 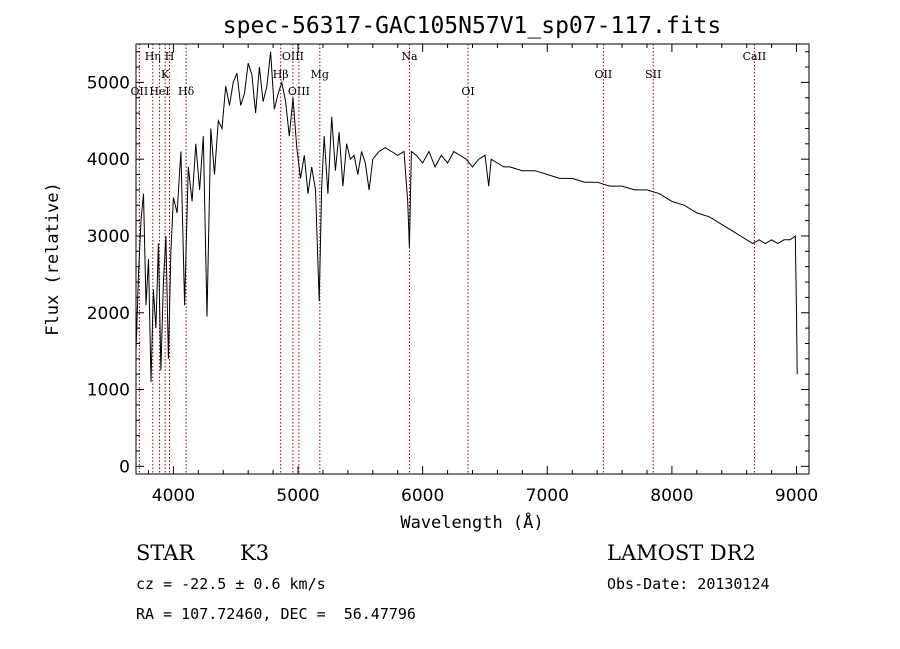 I want to click on y-tick-label: 0, so click(x=124, y=467).